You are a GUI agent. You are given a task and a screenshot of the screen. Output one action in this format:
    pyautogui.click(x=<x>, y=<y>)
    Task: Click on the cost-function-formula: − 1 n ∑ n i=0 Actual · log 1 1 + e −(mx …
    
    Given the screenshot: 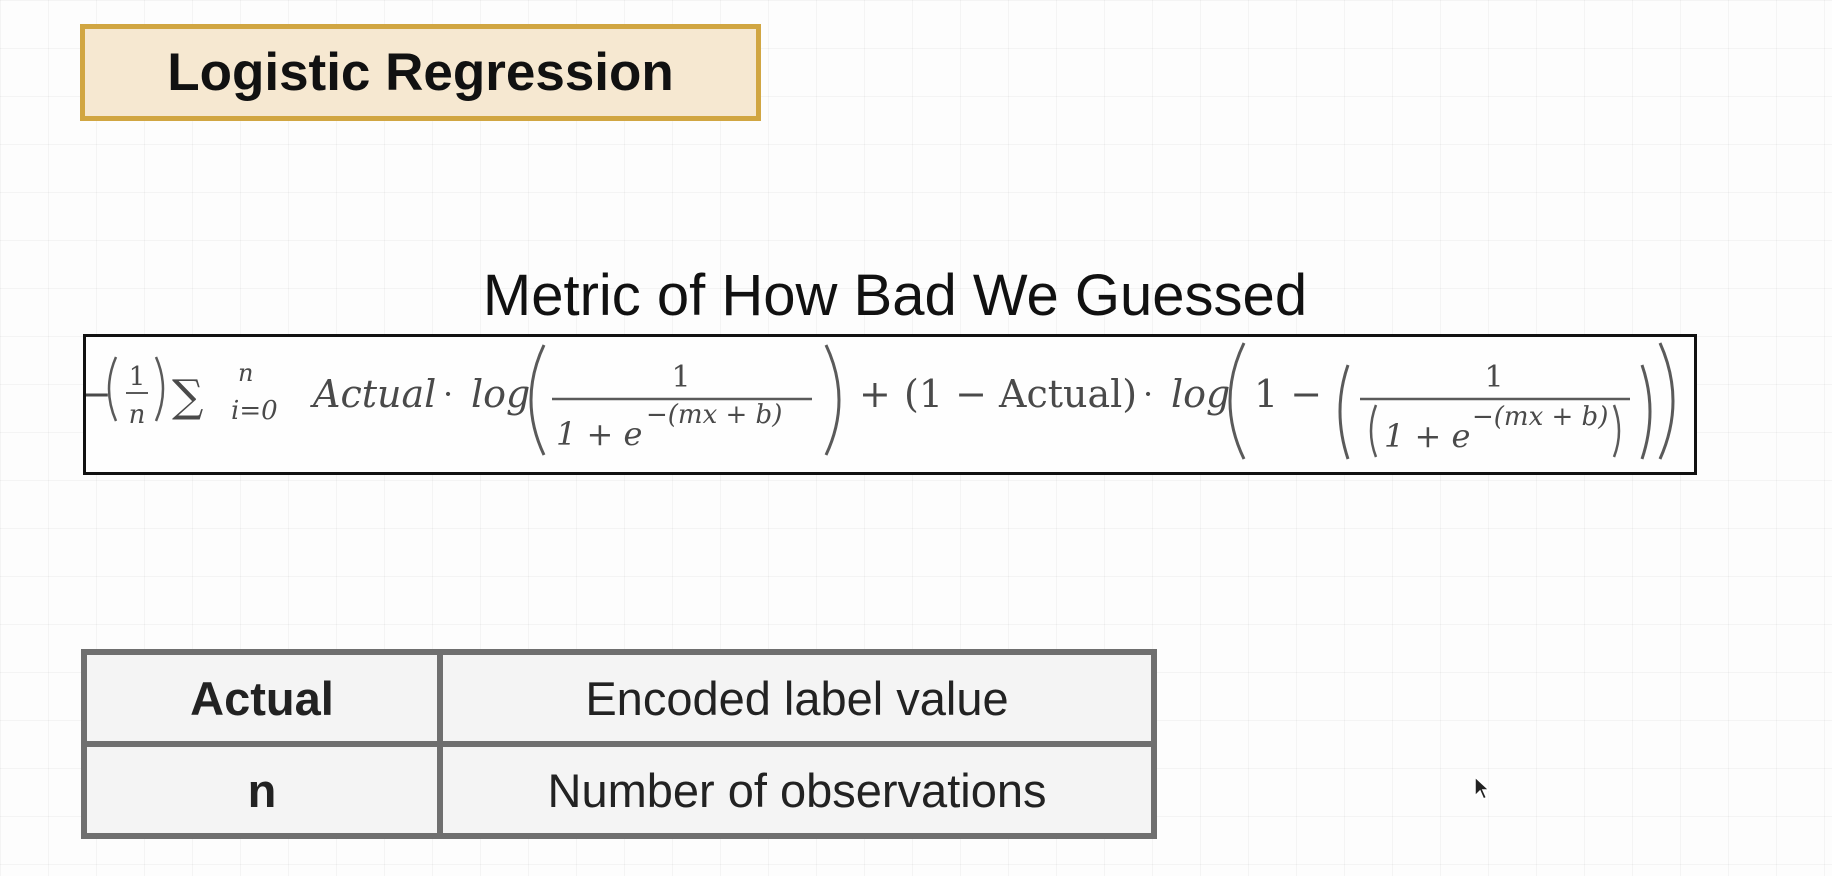 What is the action you would take?
    pyautogui.click(x=890, y=404)
    